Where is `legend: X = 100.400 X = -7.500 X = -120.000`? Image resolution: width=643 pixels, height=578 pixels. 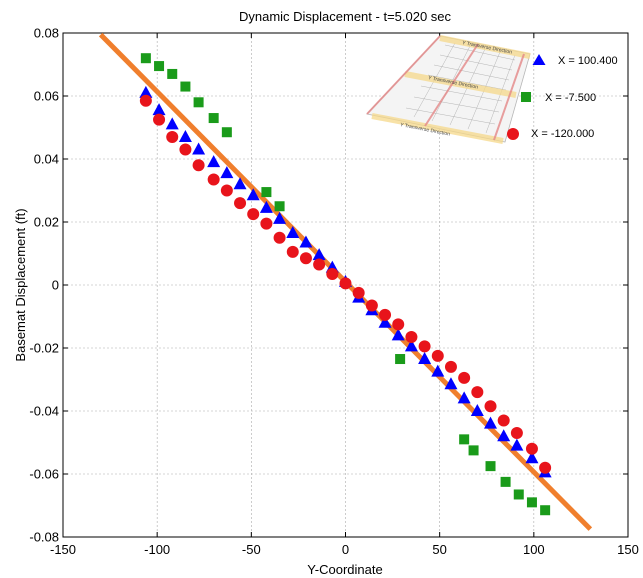 legend: X = 100.400 X = -7.500 X = -120.000 is located at coordinates (562, 97).